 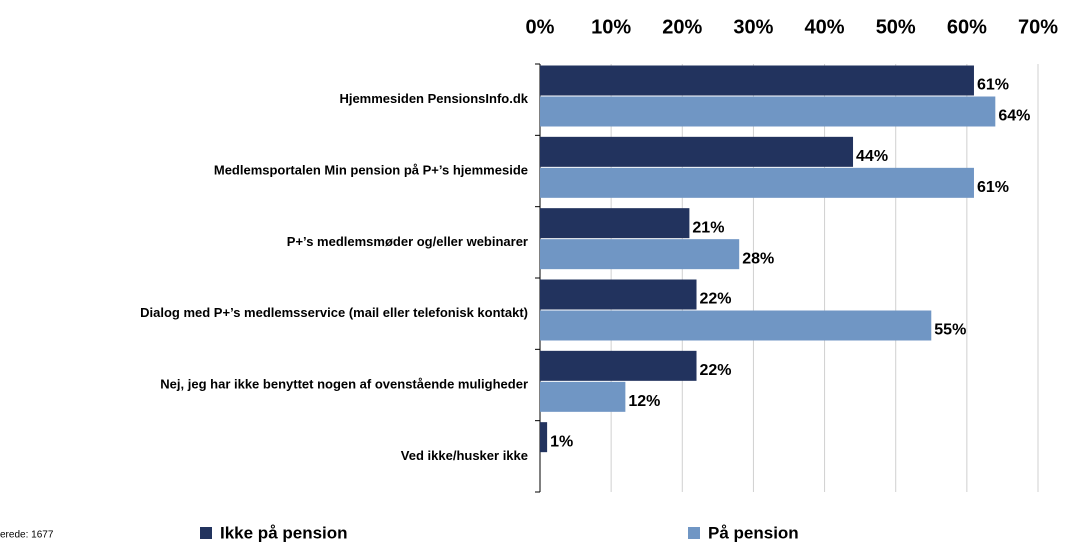 I want to click on value-label: 21%, so click(x=708, y=227).